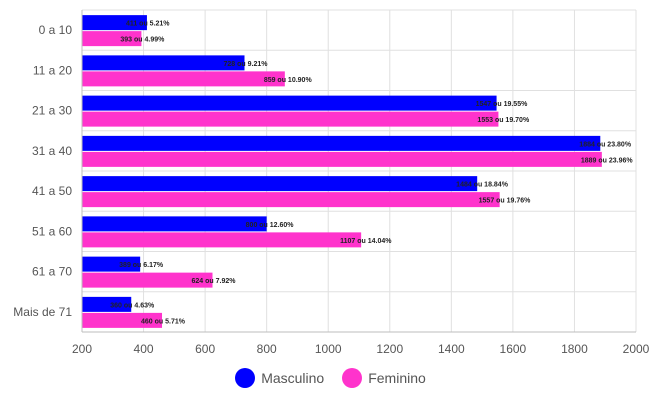 The height and width of the screenshot is (393, 661). Describe the element at coordinates (52, 151) in the screenshot. I see `category-label: 31 a 40` at that location.